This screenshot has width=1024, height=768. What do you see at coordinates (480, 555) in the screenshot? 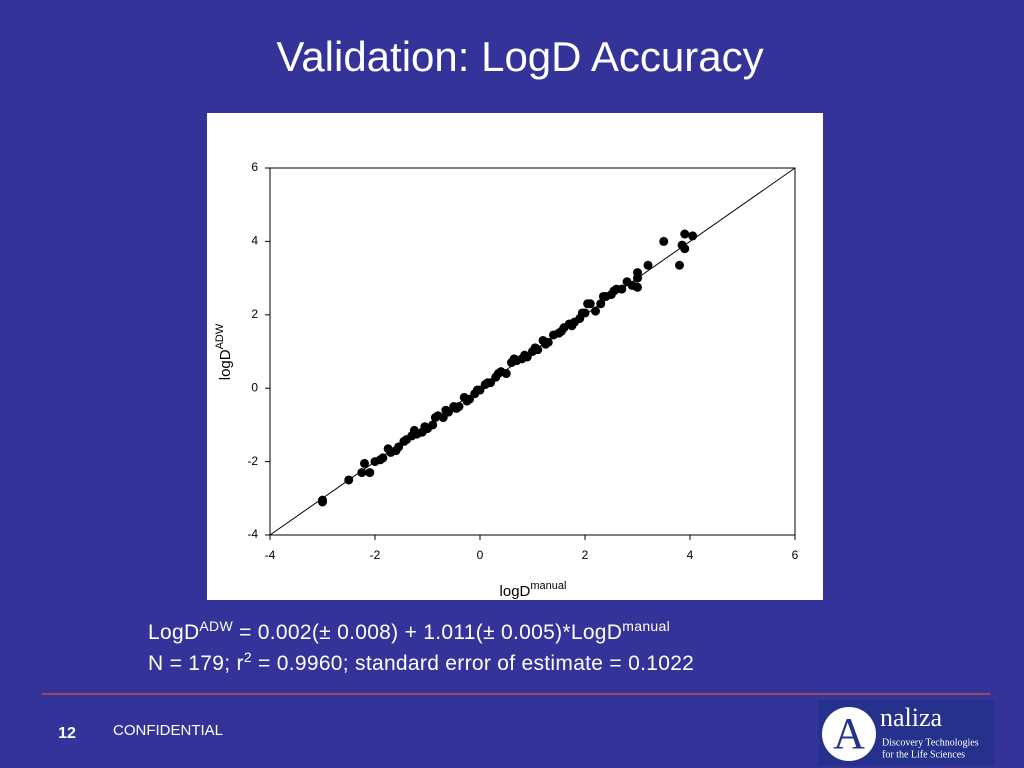
I see `x-tick-label: 0` at bounding box center [480, 555].